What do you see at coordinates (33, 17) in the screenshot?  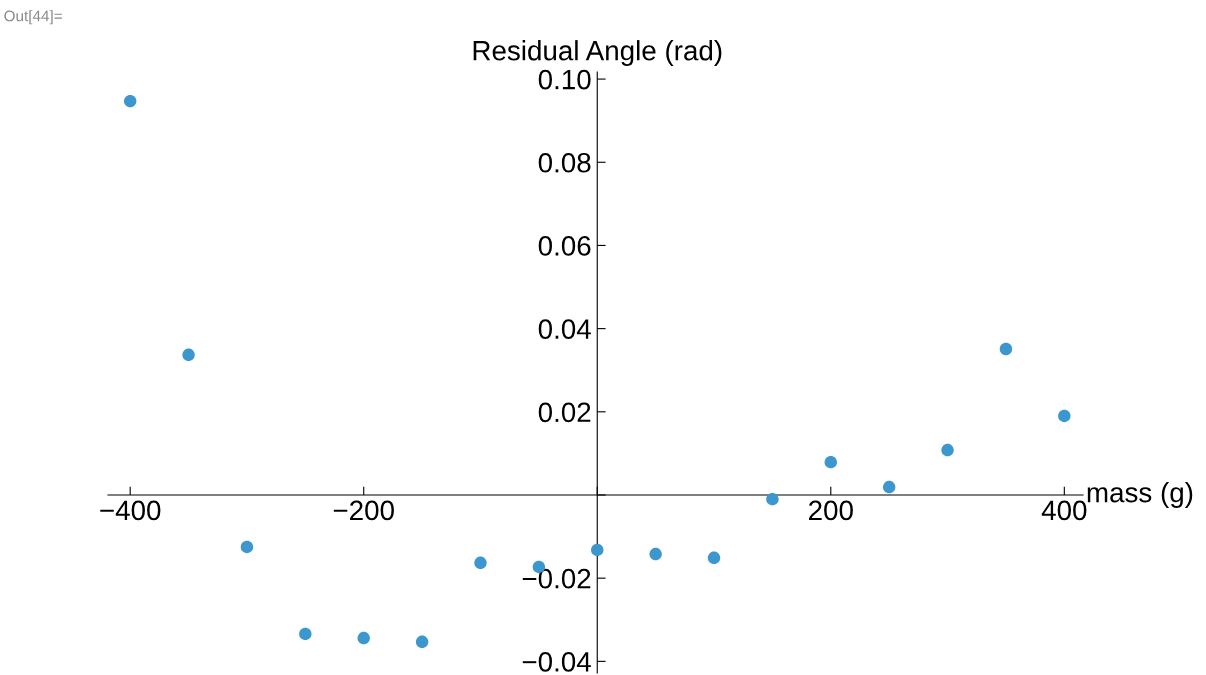 I see `text: Out[44]=` at bounding box center [33, 17].